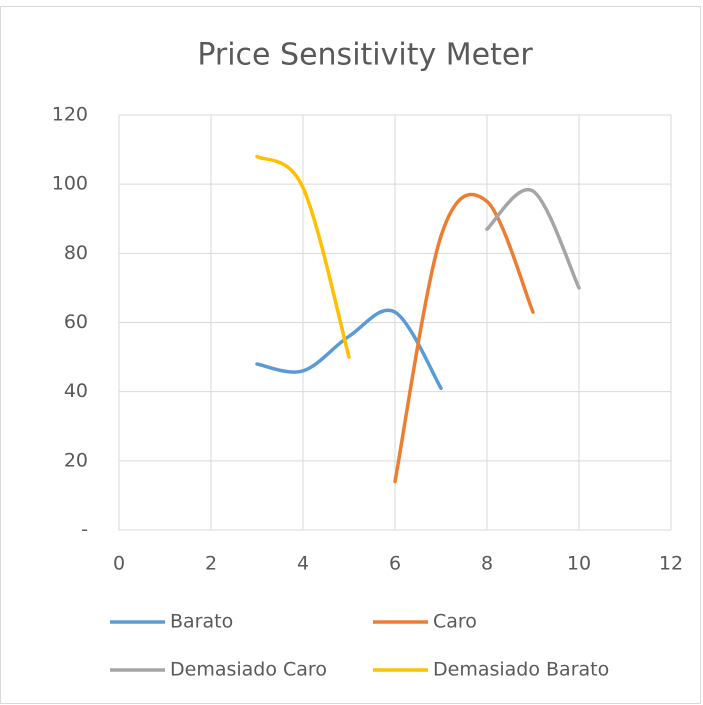 The height and width of the screenshot is (705, 703). What do you see at coordinates (76, 253) in the screenshot?
I see `y-tick-label: 80` at bounding box center [76, 253].